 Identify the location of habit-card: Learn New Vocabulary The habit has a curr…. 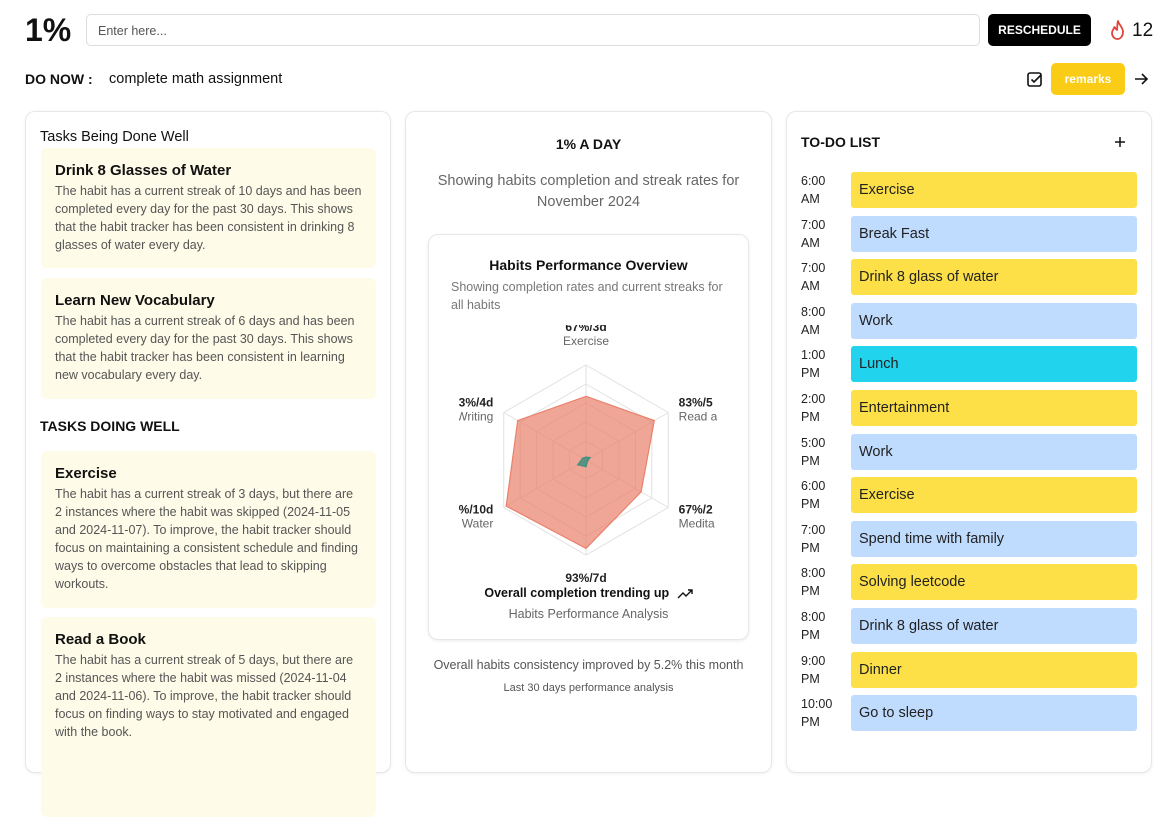
(208, 338).